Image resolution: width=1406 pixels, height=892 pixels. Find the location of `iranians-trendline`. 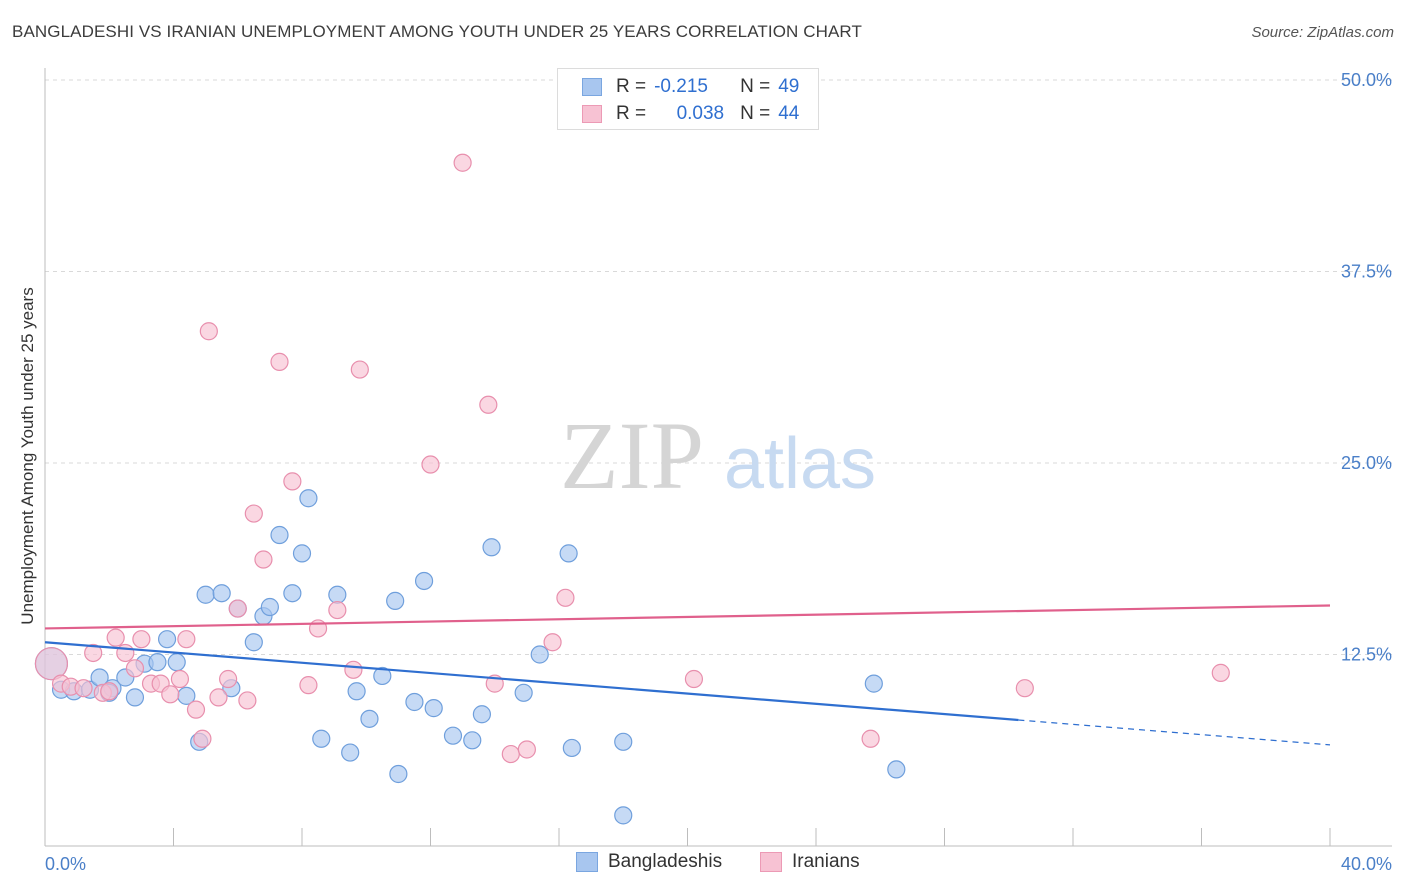

iranians-trendline is located at coordinates (687, 617).